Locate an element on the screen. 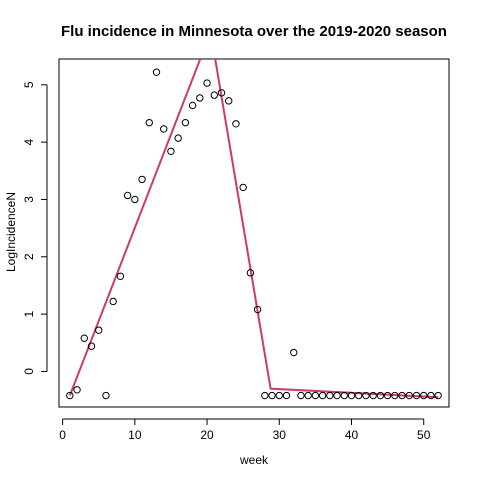  x-tick-label: 10 is located at coordinates (135, 435).